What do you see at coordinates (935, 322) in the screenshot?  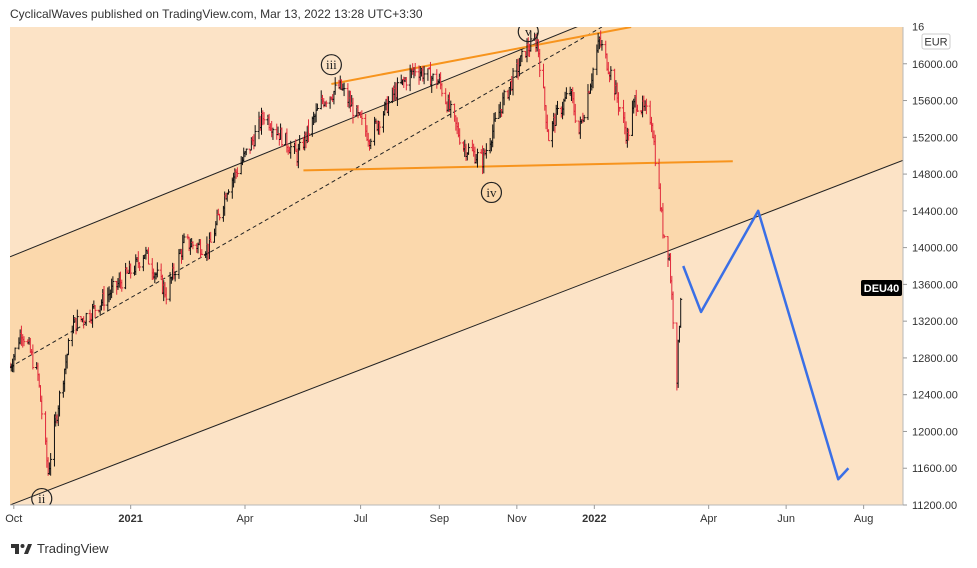 I see `y-tick-label: 13200.00` at bounding box center [935, 322].